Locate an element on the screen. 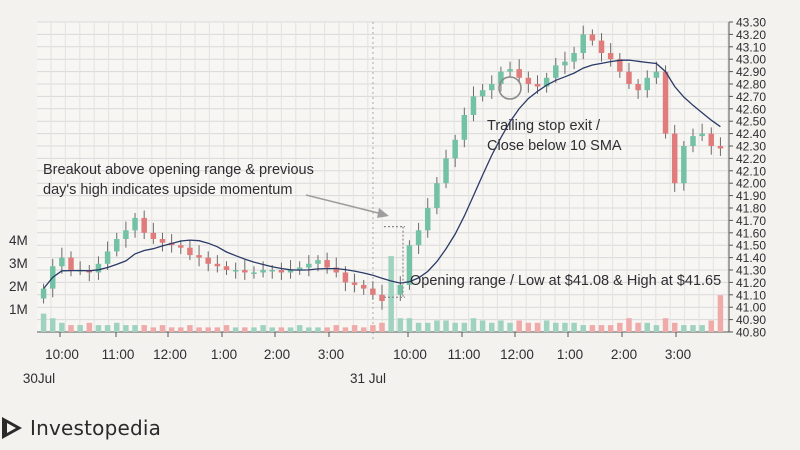 The image size is (800, 450). trailing-stop-annotation: Trailing stop exit / Close below 10 SMA is located at coordinates (554, 136).